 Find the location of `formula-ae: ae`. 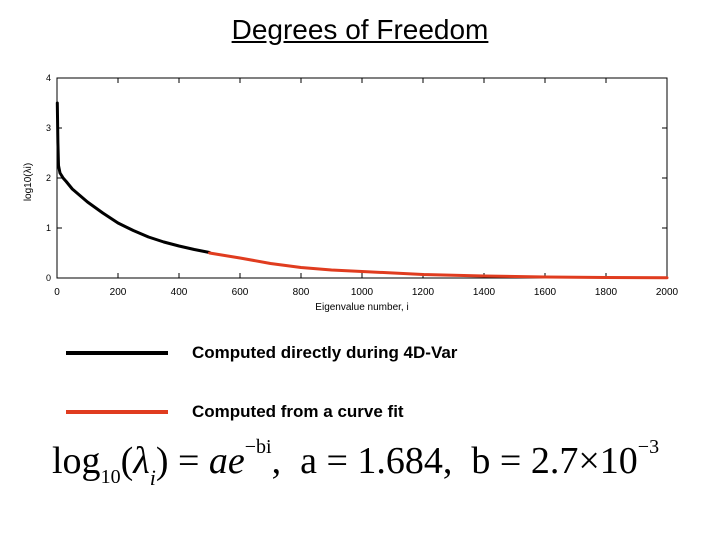

formula-ae: ae is located at coordinates (226, 461).